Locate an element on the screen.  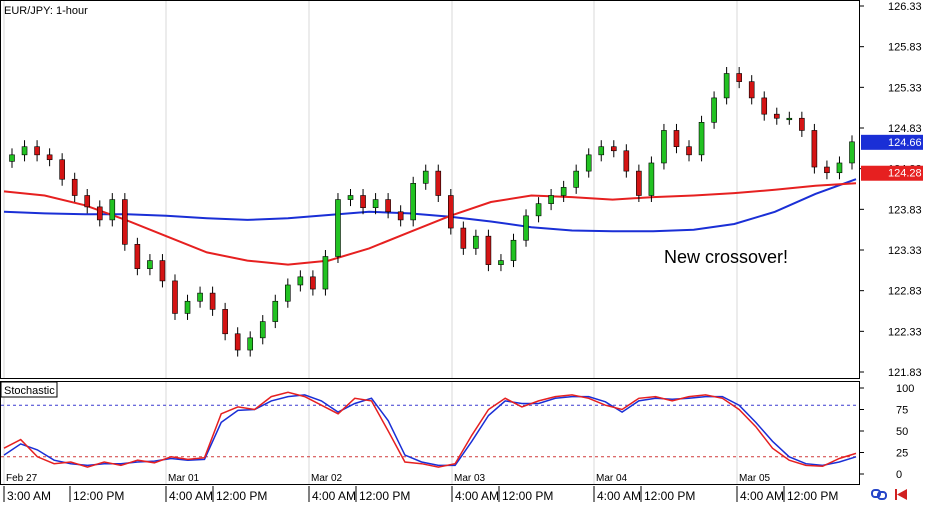
date-label: Mar 05 is located at coordinates (755, 478).